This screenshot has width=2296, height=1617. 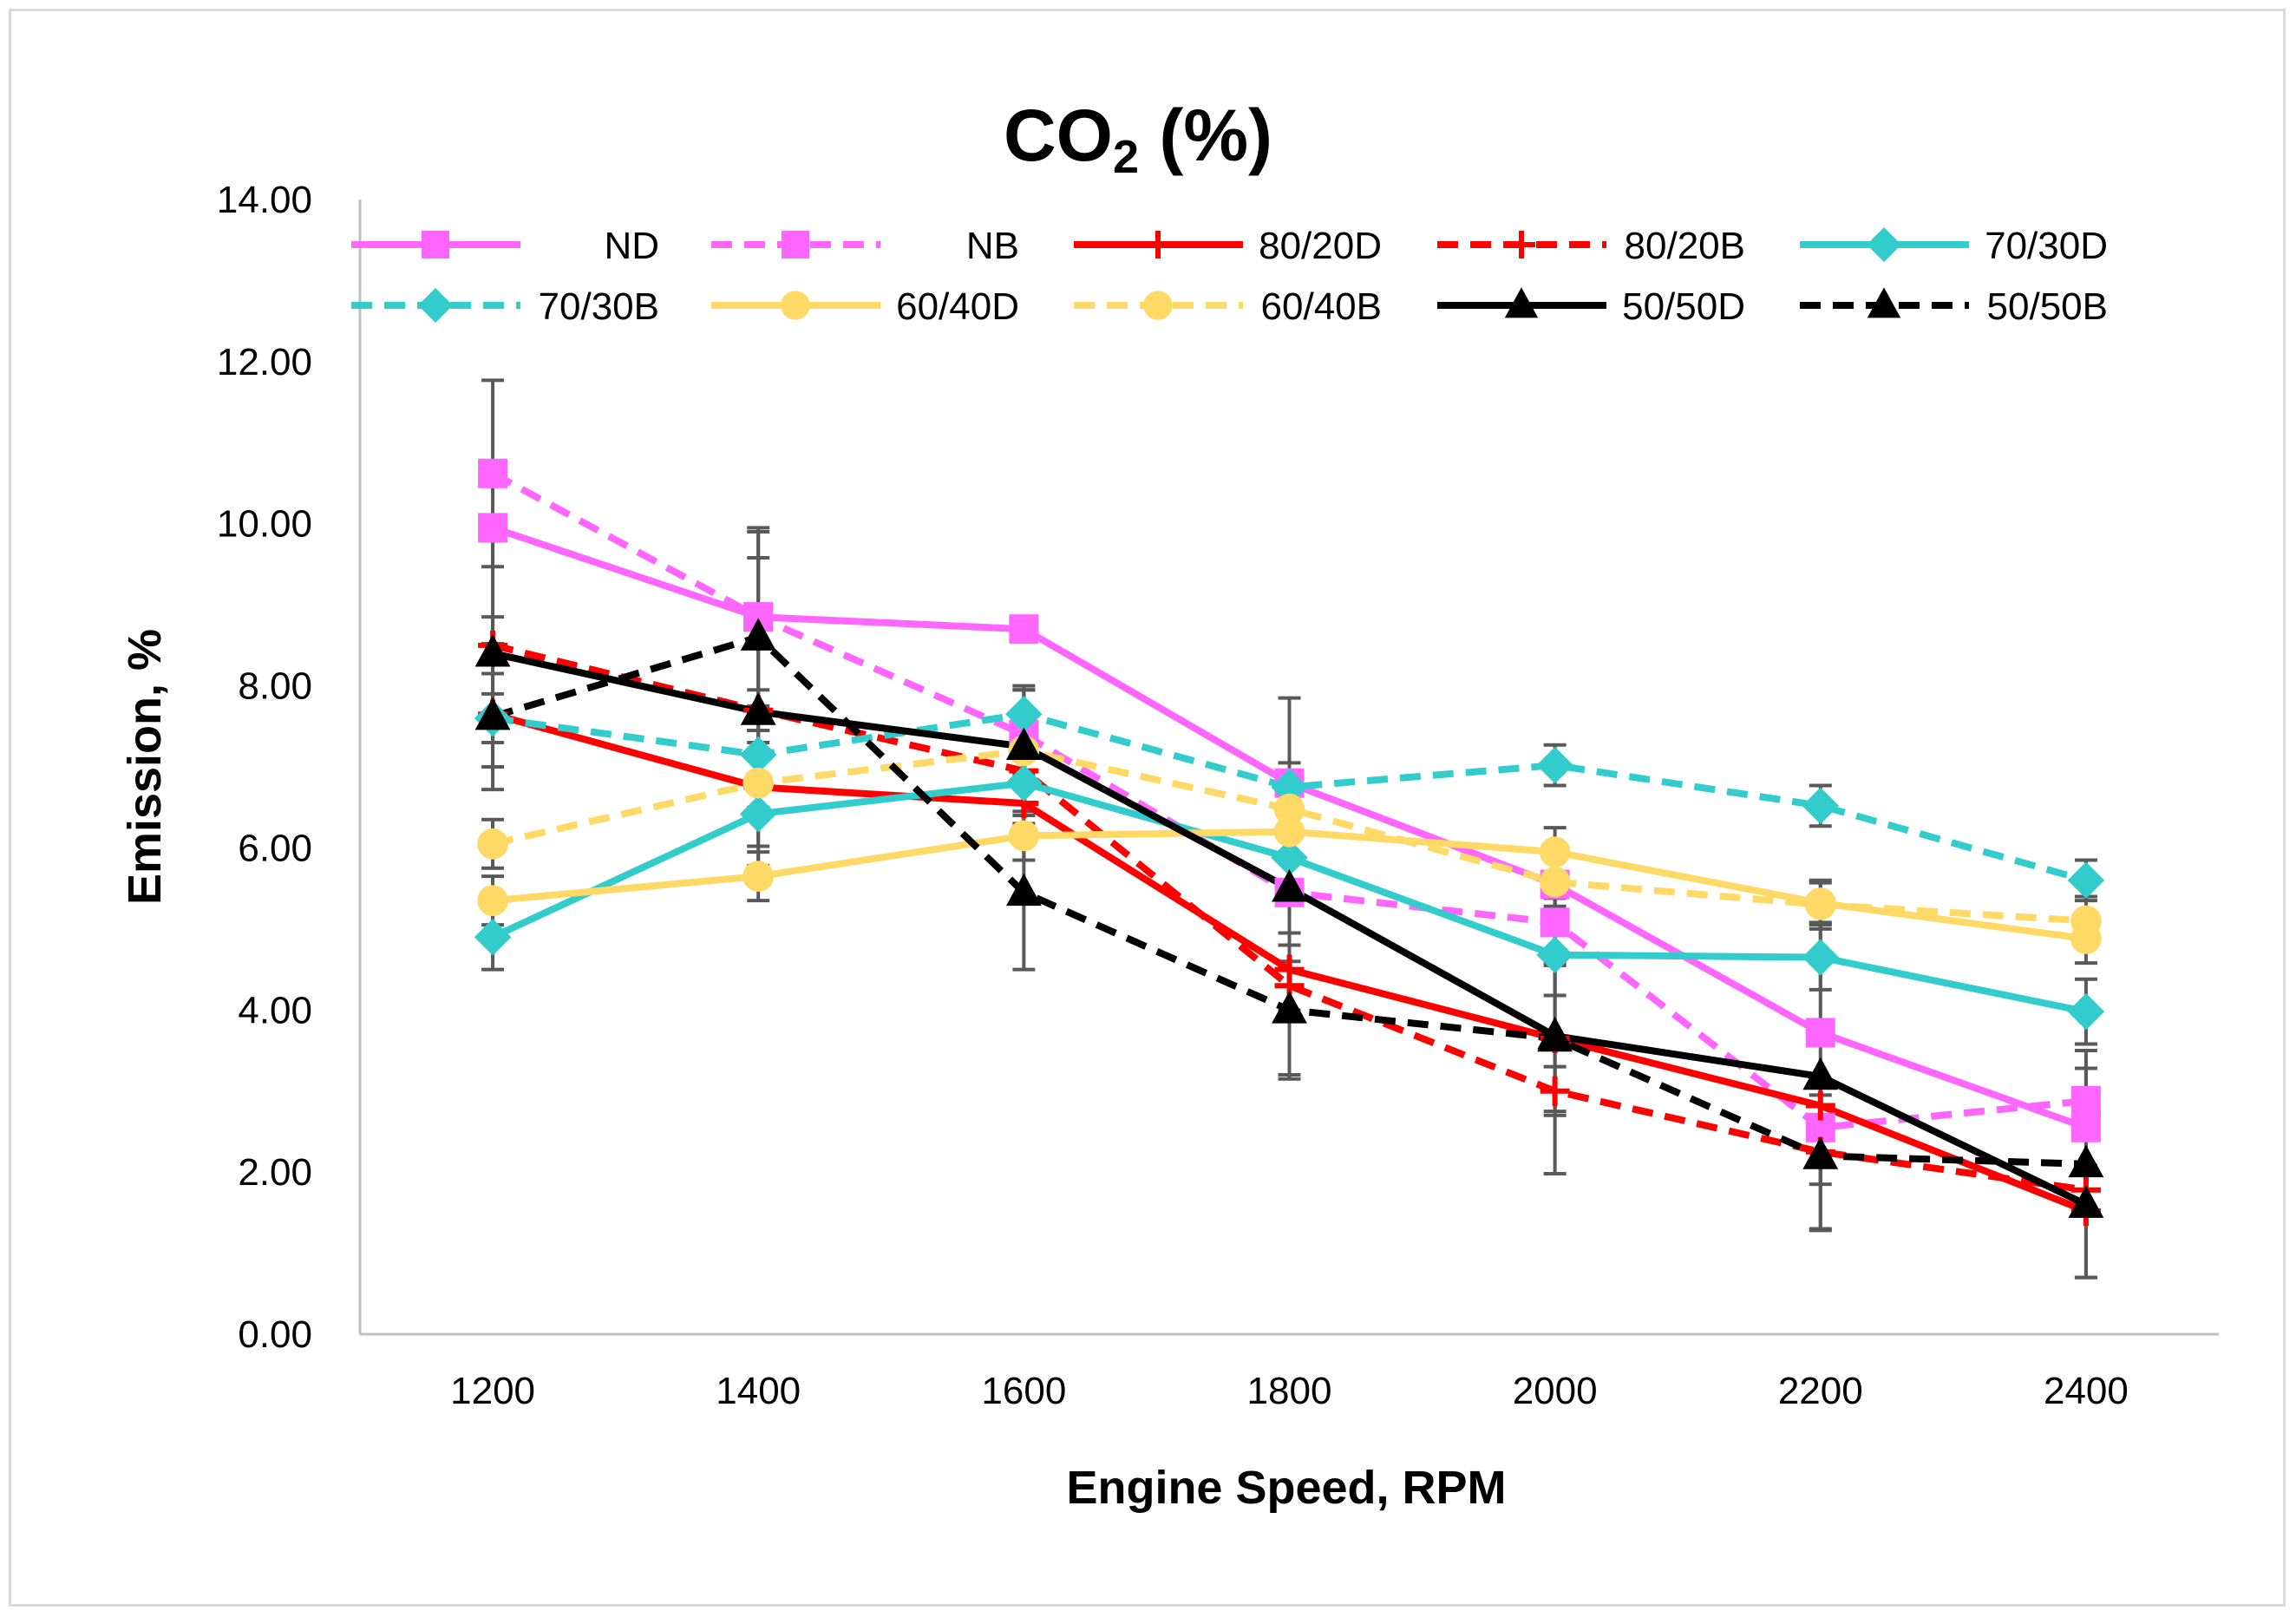 What do you see at coordinates (1023, 1391) in the screenshot?
I see `x-tick-label: 1600` at bounding box center [1023, 1391].